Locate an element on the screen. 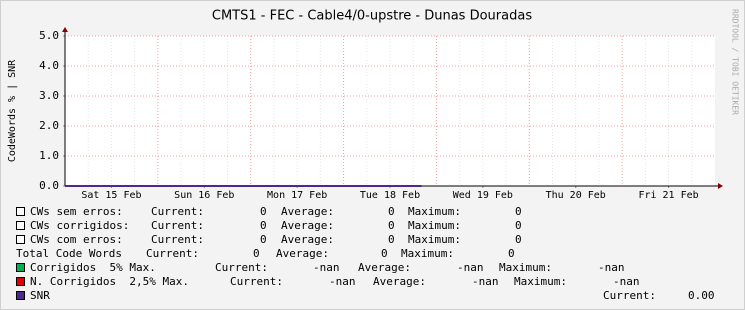  x-tick-label: Sun 16 Feb is located at coordinates (204, 195).